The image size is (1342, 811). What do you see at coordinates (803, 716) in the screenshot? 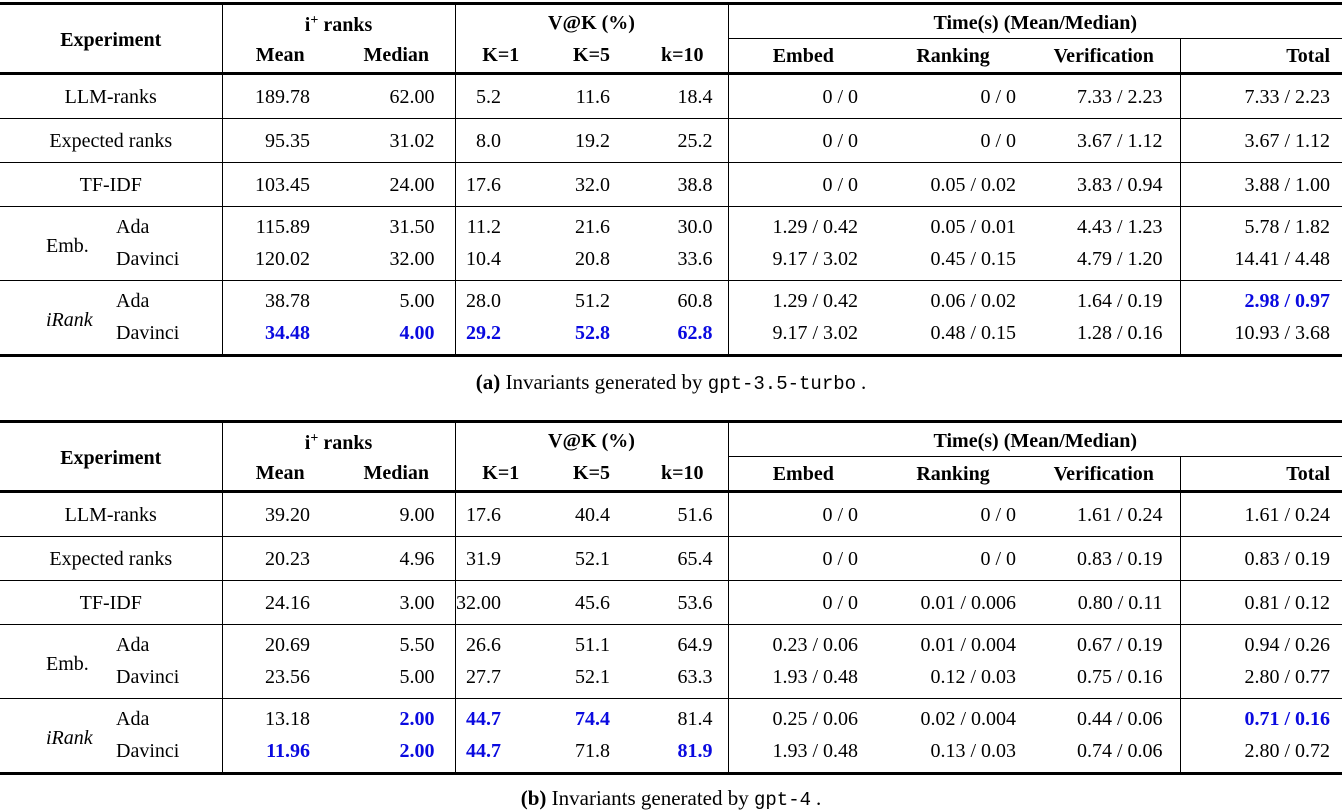
I see `embed-cell: 0.25 / 0.06` at bounding box center [803, 716].